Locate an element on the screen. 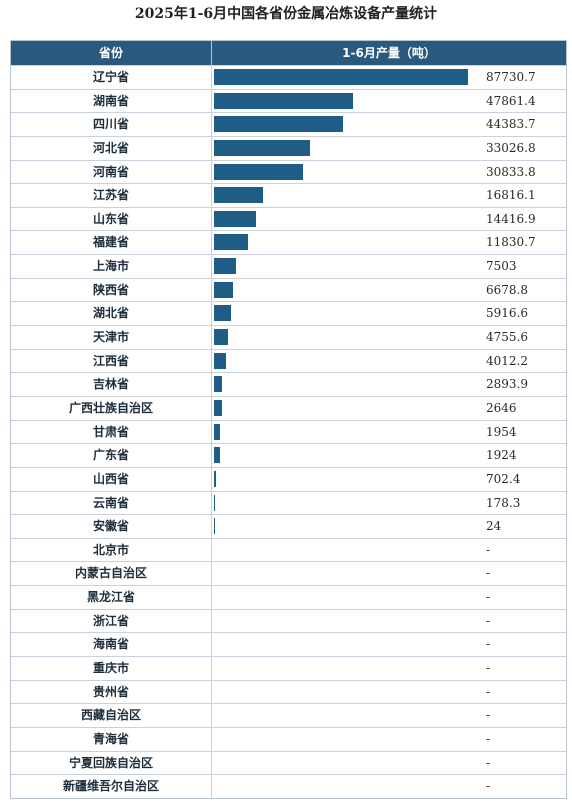 Image resolution: width=572 pixels, height=803 pixels. table-row: 湖南省 47861.4 is located at coordinates (288, 100).